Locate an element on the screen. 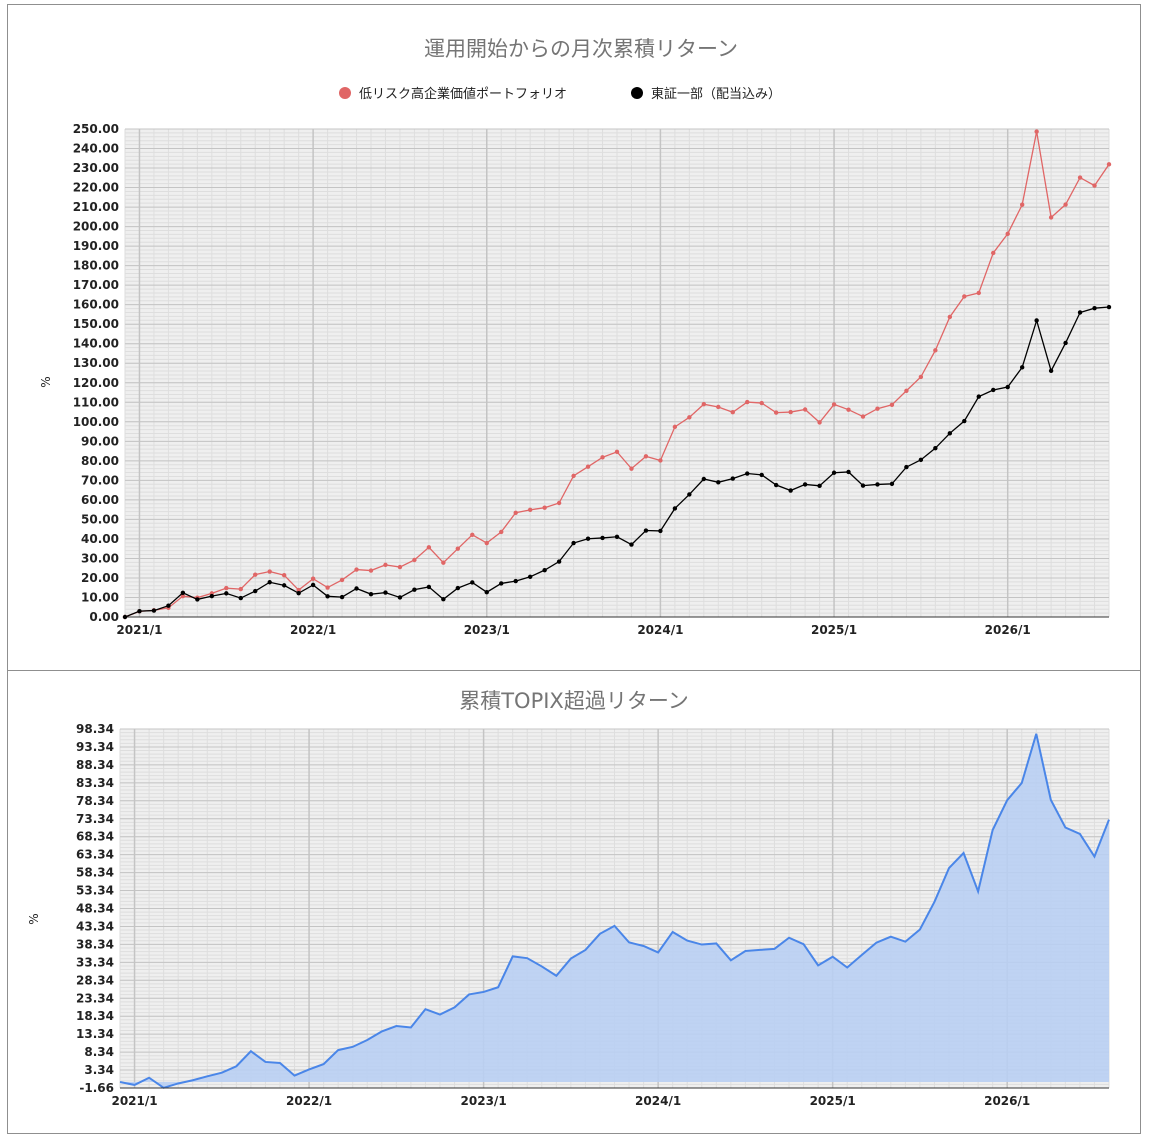  chart-legend: 低リスク高企業価値ポートフォリオ 東証一部（配当込み） is located at coordinates (560, 94).